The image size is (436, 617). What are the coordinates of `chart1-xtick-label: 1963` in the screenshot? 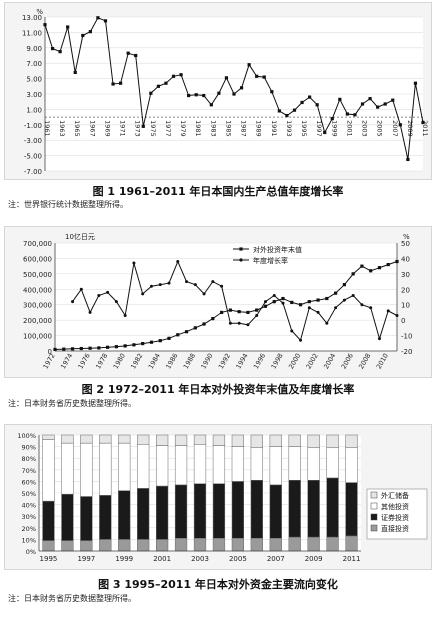 It's located at (62, 128).